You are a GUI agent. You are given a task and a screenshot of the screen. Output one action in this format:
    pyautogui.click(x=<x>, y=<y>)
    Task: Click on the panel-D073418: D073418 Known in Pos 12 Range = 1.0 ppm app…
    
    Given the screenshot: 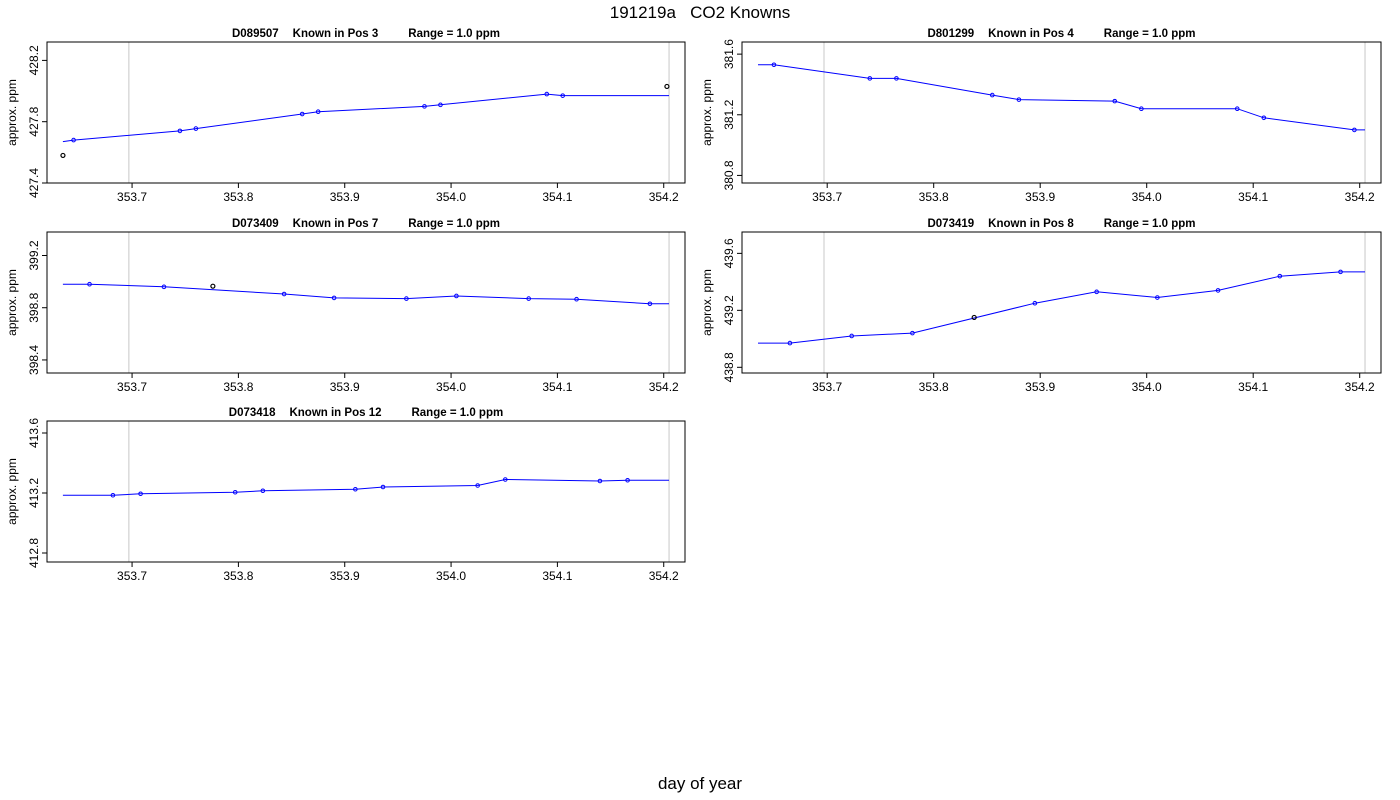 What is the action you would take?
    pyautogui.click(x=345, y=495)
    